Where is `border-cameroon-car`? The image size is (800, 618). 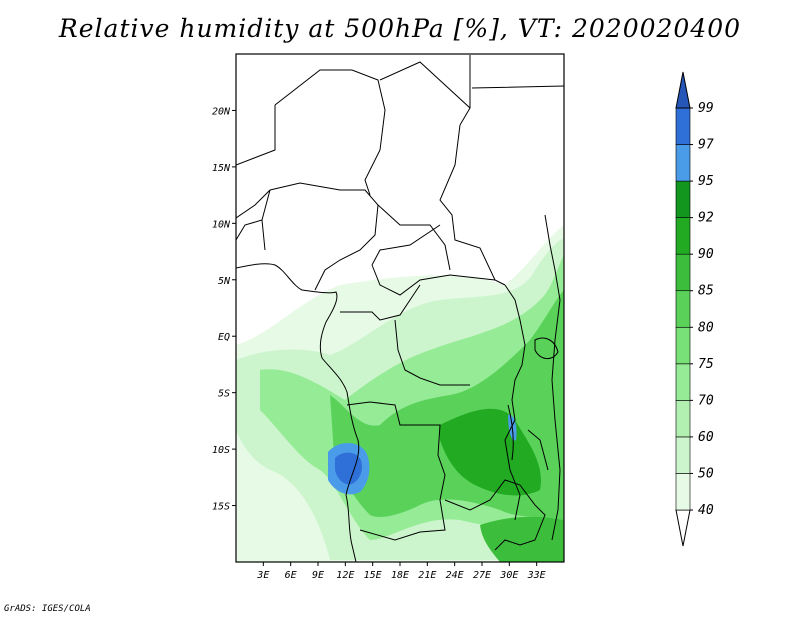
border-cameroon-car is located at coordinates (433, 260).